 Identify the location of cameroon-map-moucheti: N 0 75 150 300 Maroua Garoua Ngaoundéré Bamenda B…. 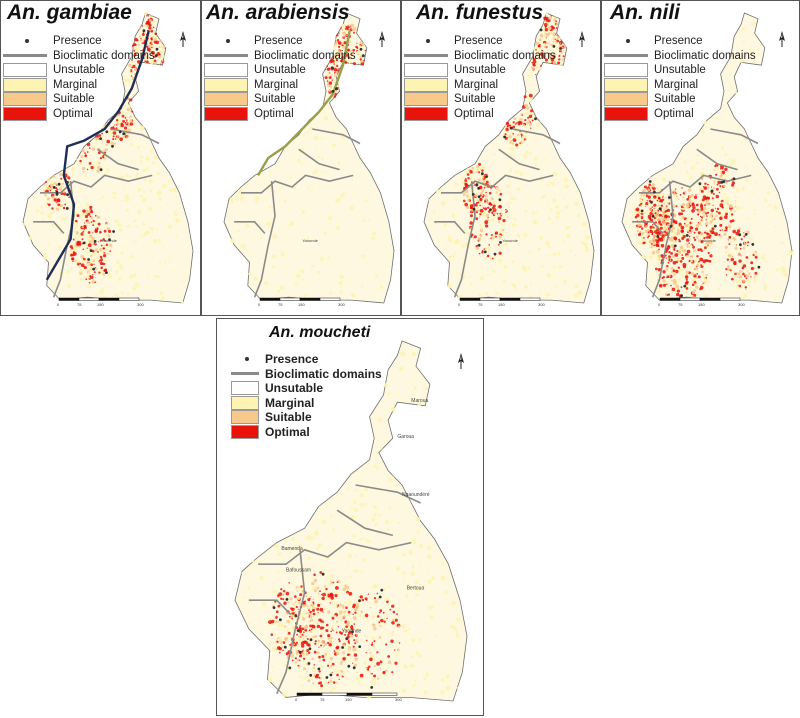
(351, 521).